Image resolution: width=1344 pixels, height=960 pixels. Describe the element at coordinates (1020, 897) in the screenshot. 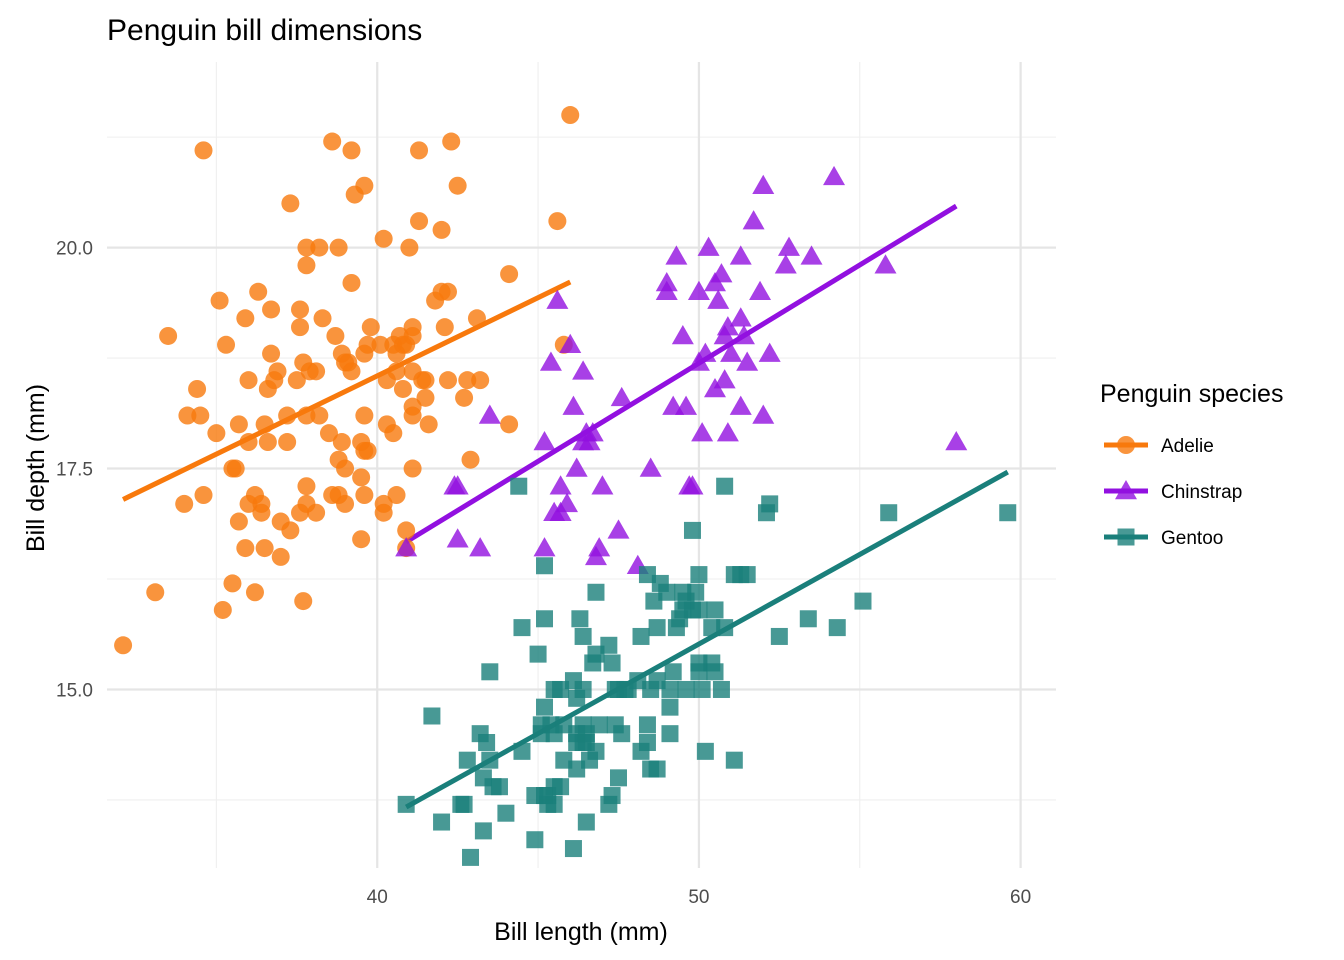

I see `x-tick-label: 60` at that location.